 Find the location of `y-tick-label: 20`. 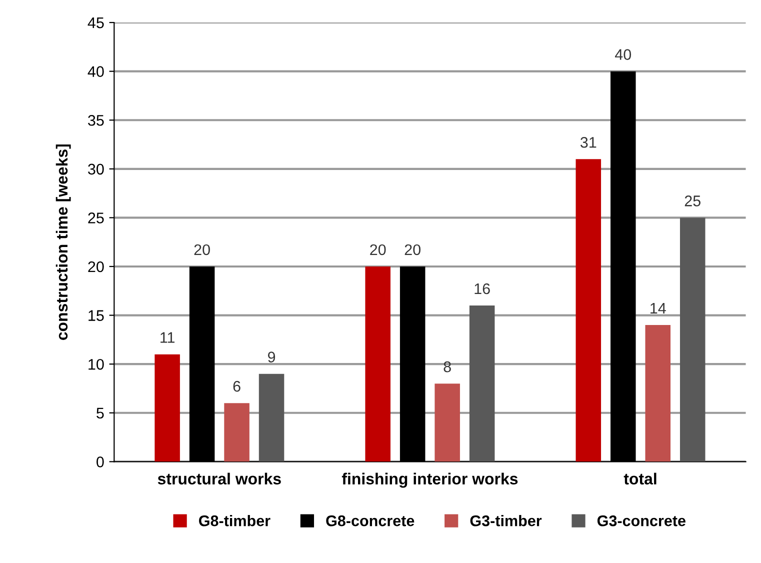

y-tick-label: 20 is located at coordinates (96, 266).